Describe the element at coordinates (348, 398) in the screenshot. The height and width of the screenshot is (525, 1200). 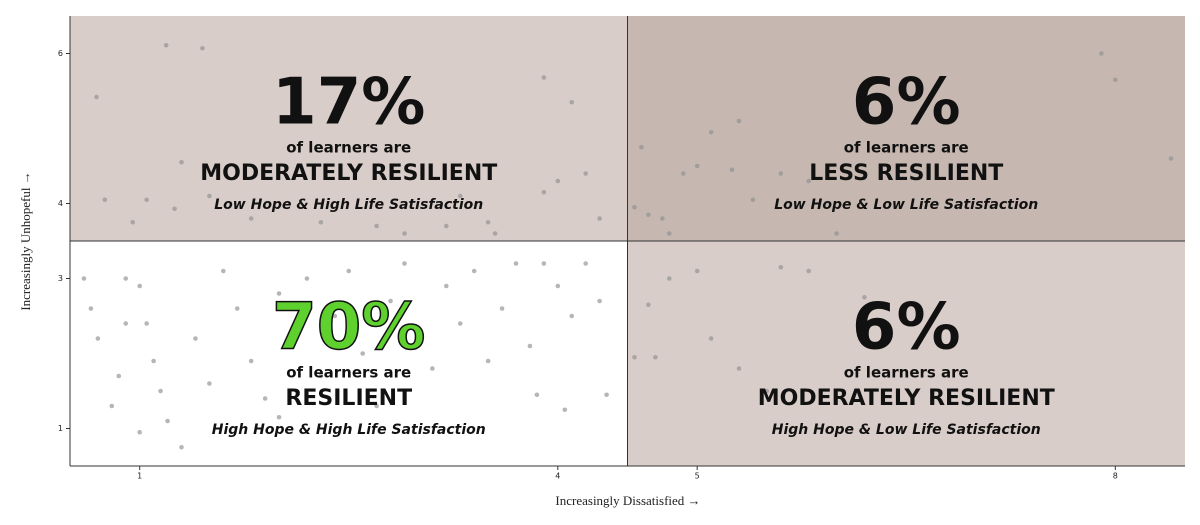
I see `quadrant-category: RESILIENT` at that location.